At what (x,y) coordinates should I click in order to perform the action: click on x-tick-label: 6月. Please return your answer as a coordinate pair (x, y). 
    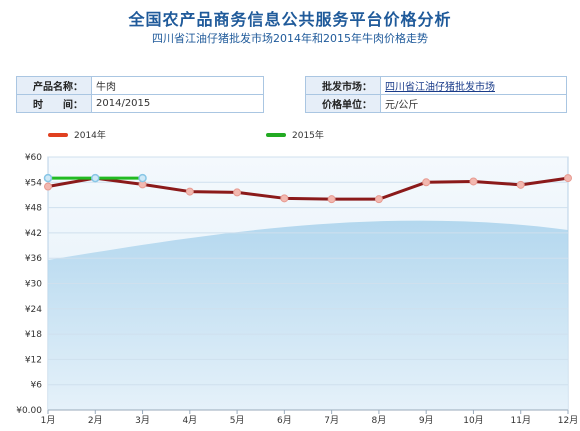
    Looking at the image, I should click on (284, 420).